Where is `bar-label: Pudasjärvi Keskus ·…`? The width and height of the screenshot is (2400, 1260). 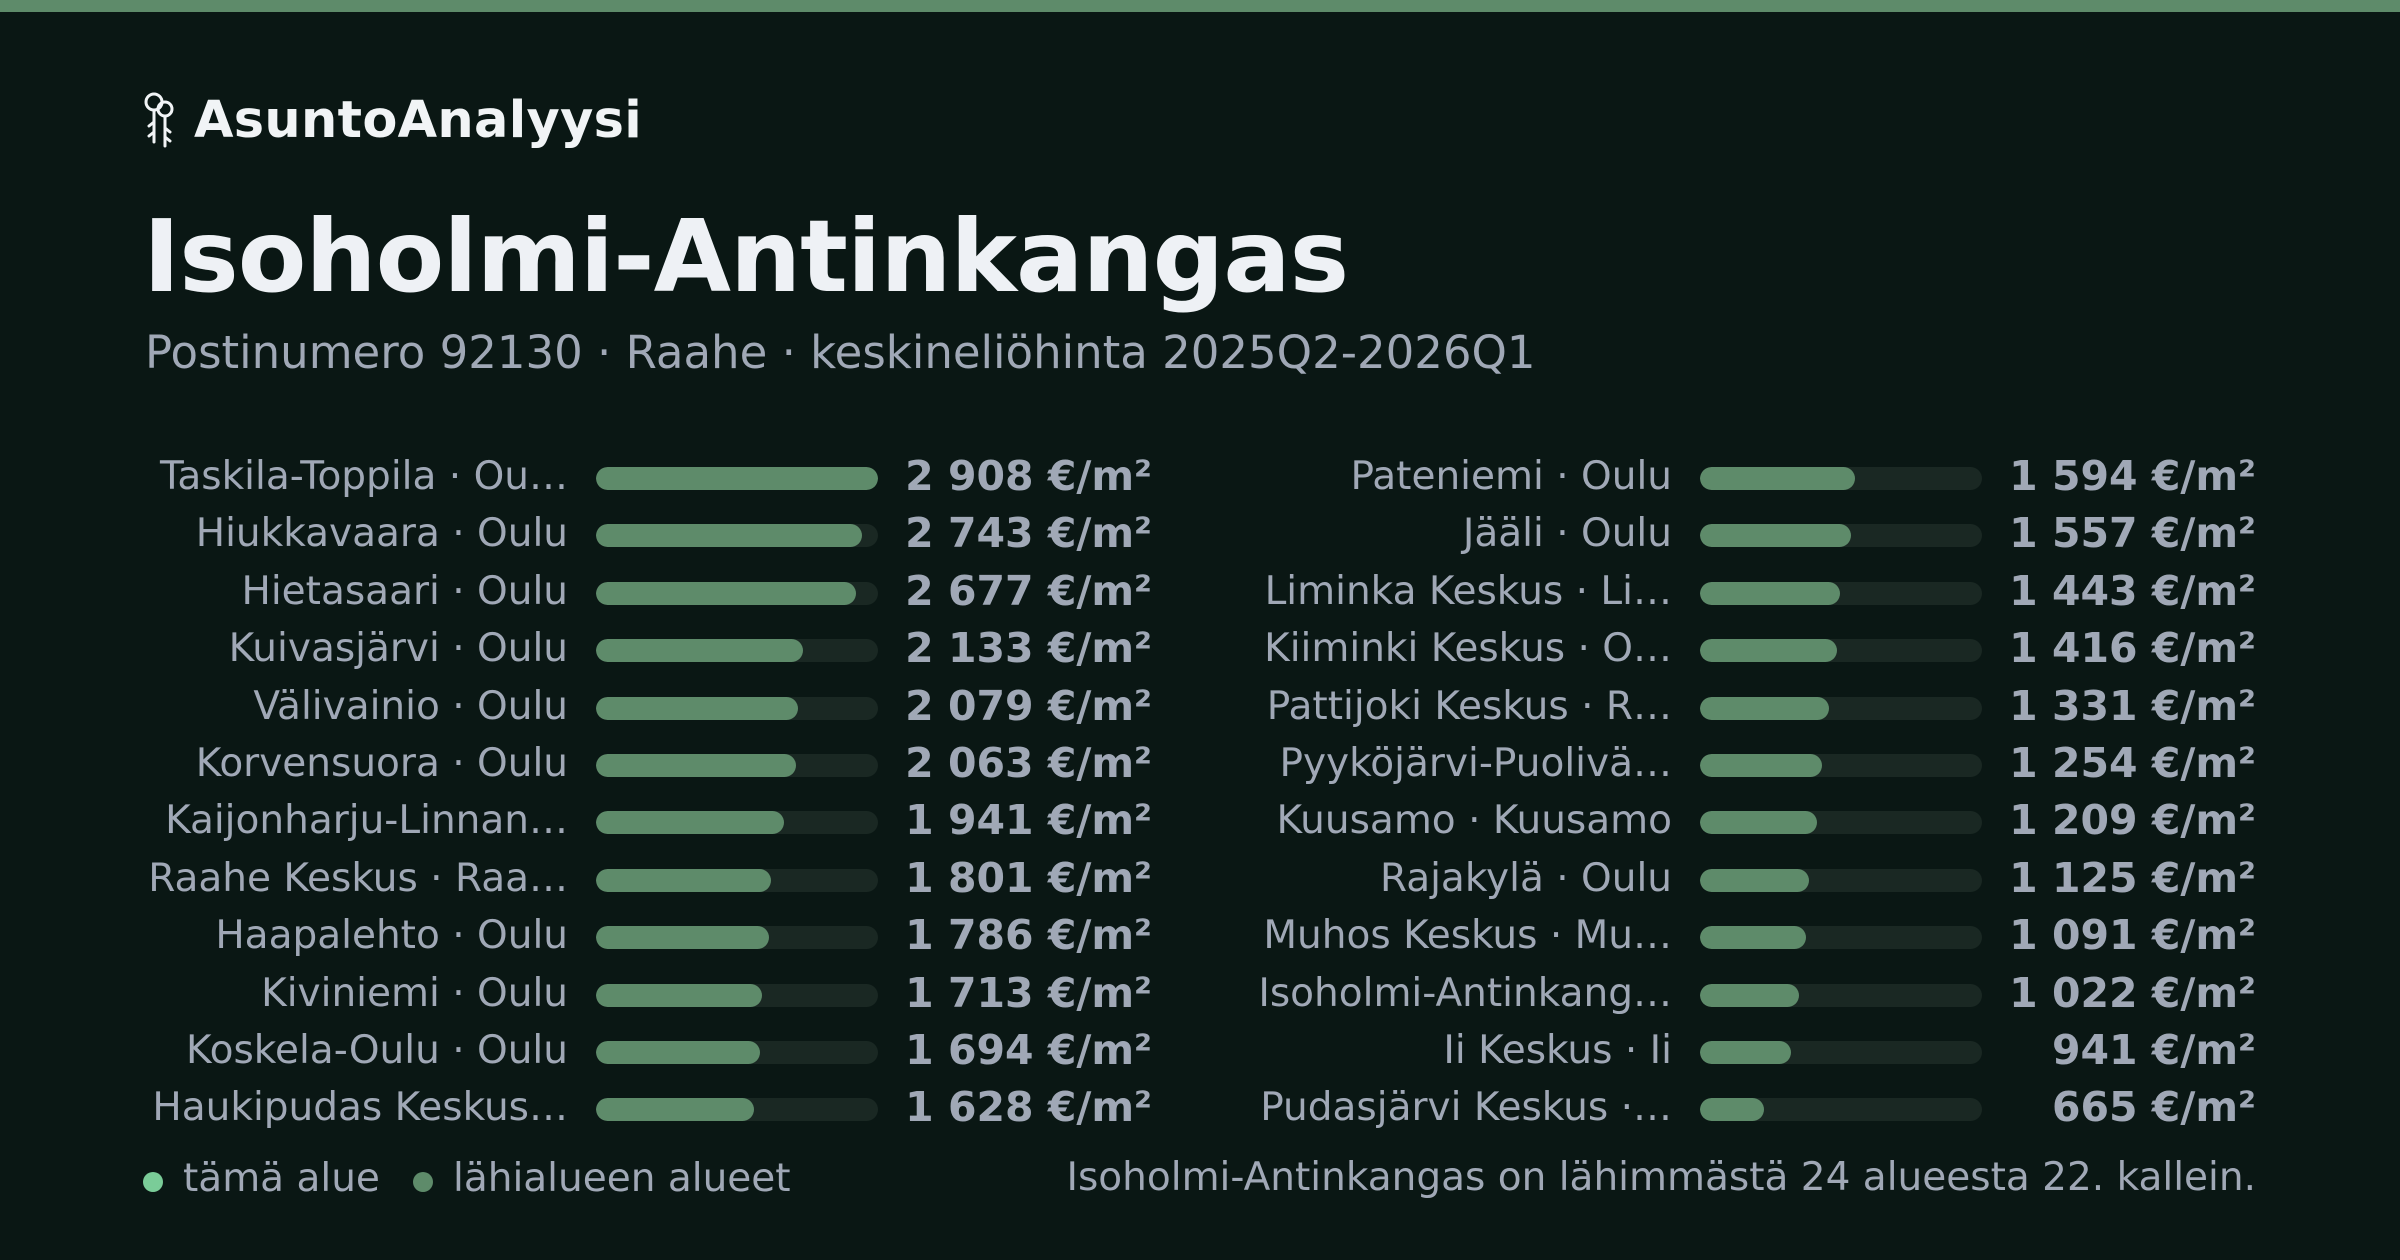
bar-label: Pudasjärvi Keskus ·… is located at coordinates (1466, 1108).